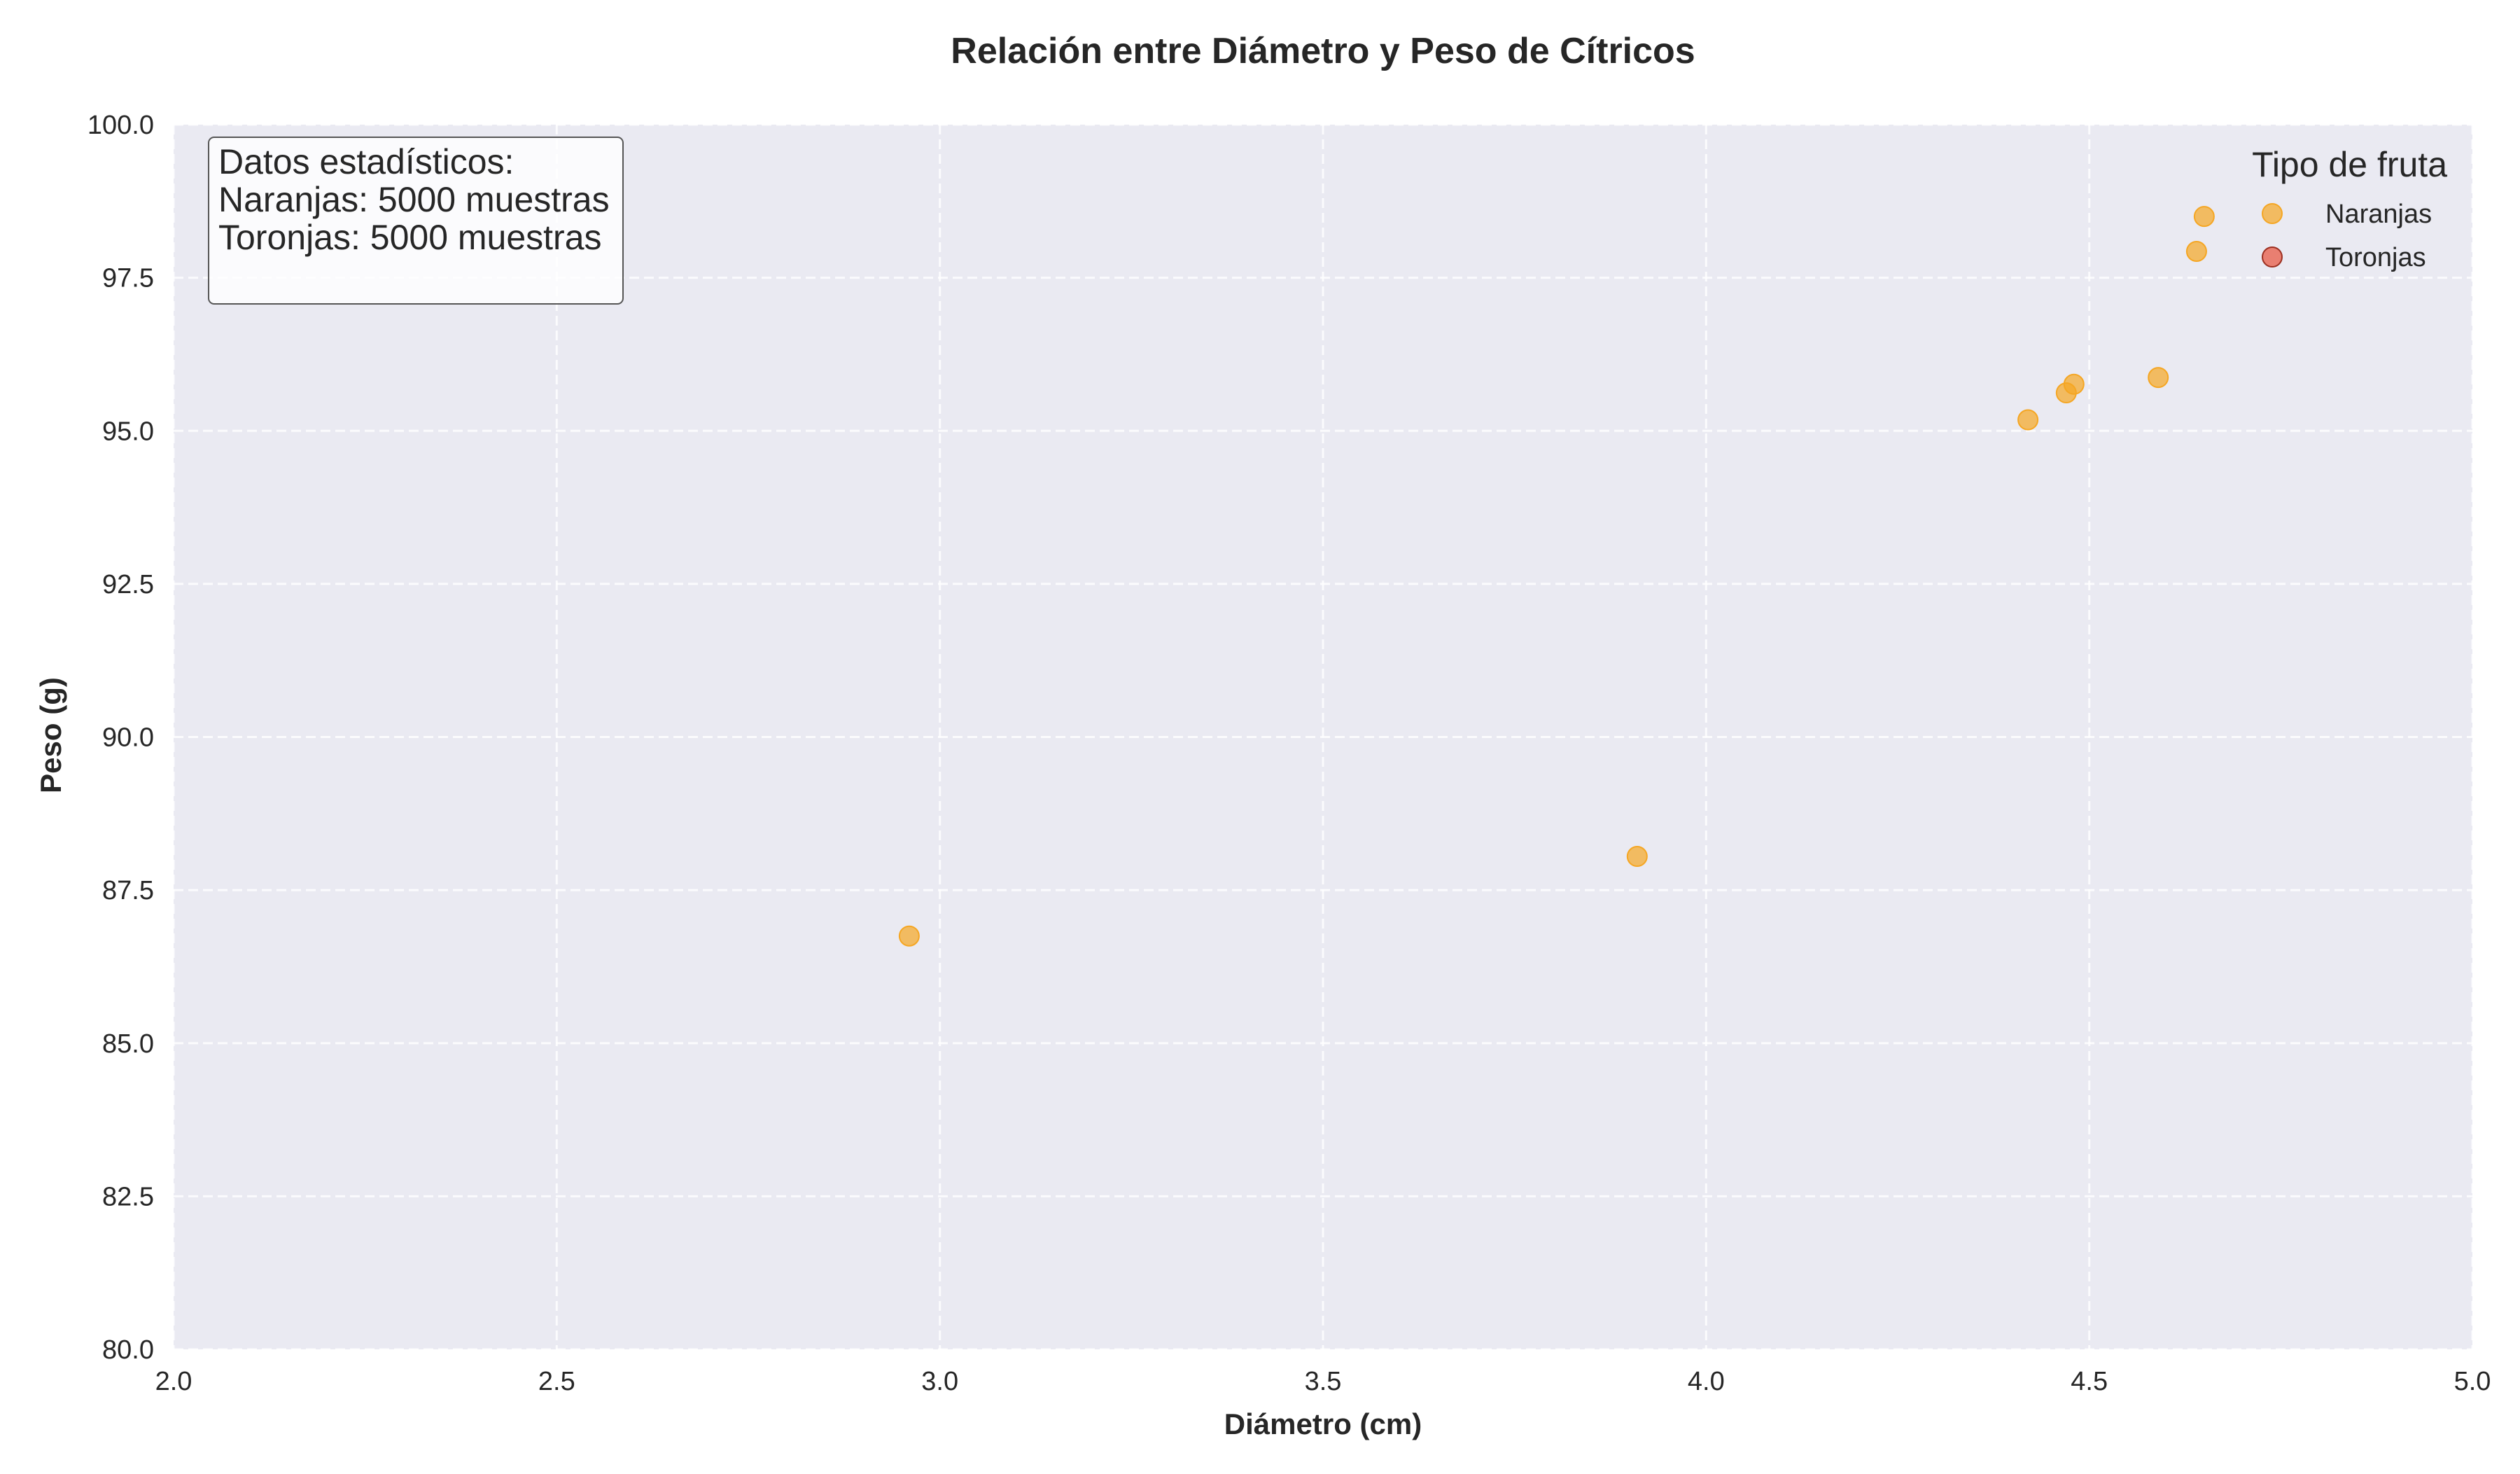 This screenshot has width=2520, height=1474. What do you see at coordinates (1323, 1424) in the screenshot?
I see `x-axis-label: Diámetro (cm)` at bounding box center [1323, 1424].